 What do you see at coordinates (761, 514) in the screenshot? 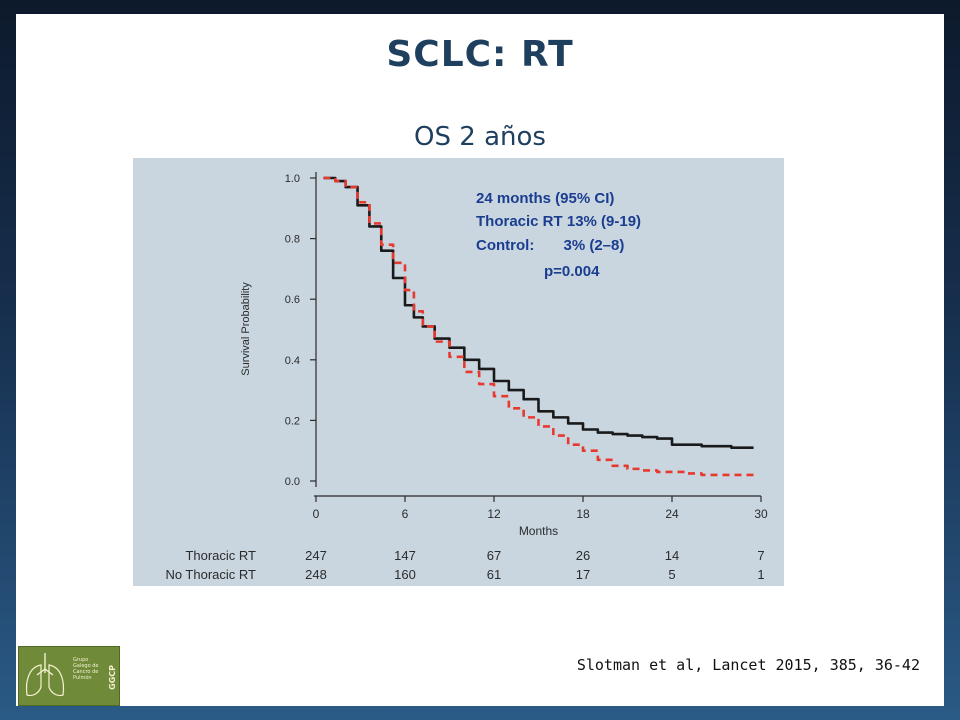
I see `x-tick-label: 30` at bounding box center [761, 514].